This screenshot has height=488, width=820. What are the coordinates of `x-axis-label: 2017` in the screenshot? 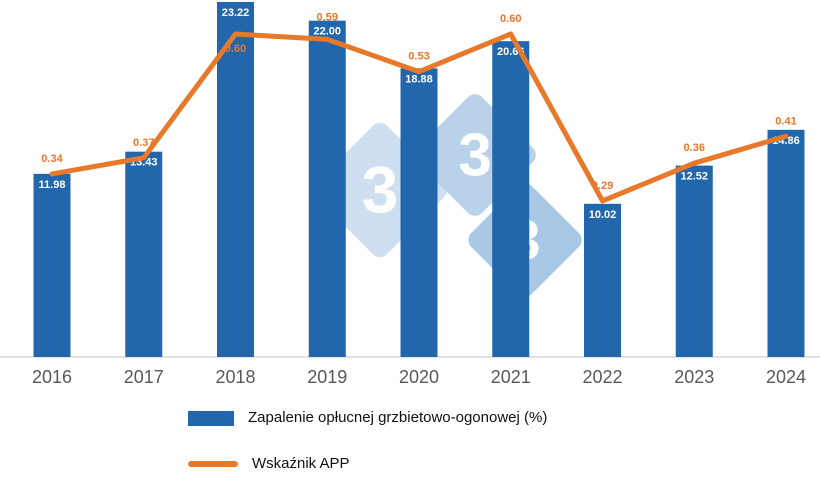 It's located at (144, 377).